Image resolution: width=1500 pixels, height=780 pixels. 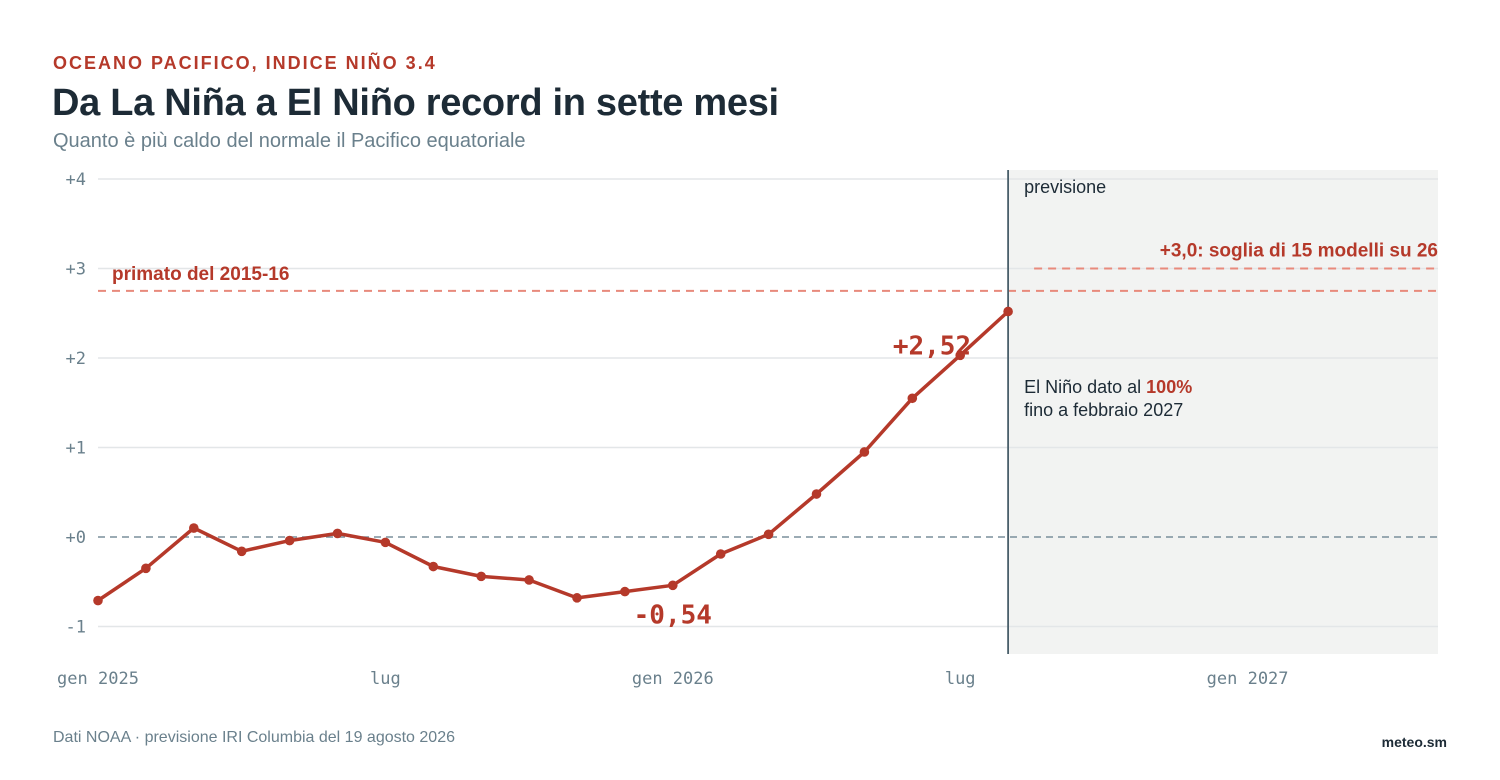 What do you see at coordinates (98, 679) in the screenshot?
I see `x-tick-label: gen 2025` at bounding box center [98, 679].